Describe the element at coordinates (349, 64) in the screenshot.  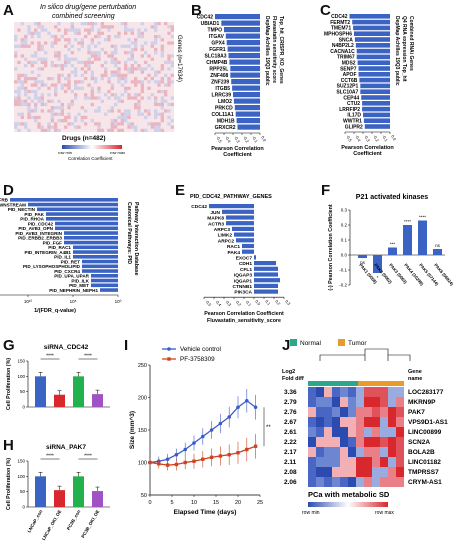
I see `bar-label-mds2: MDS2` at that location.